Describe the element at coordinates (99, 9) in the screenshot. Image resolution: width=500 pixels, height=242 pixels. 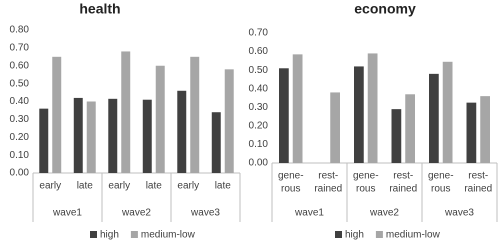
I see `chart-title: health` at that location.